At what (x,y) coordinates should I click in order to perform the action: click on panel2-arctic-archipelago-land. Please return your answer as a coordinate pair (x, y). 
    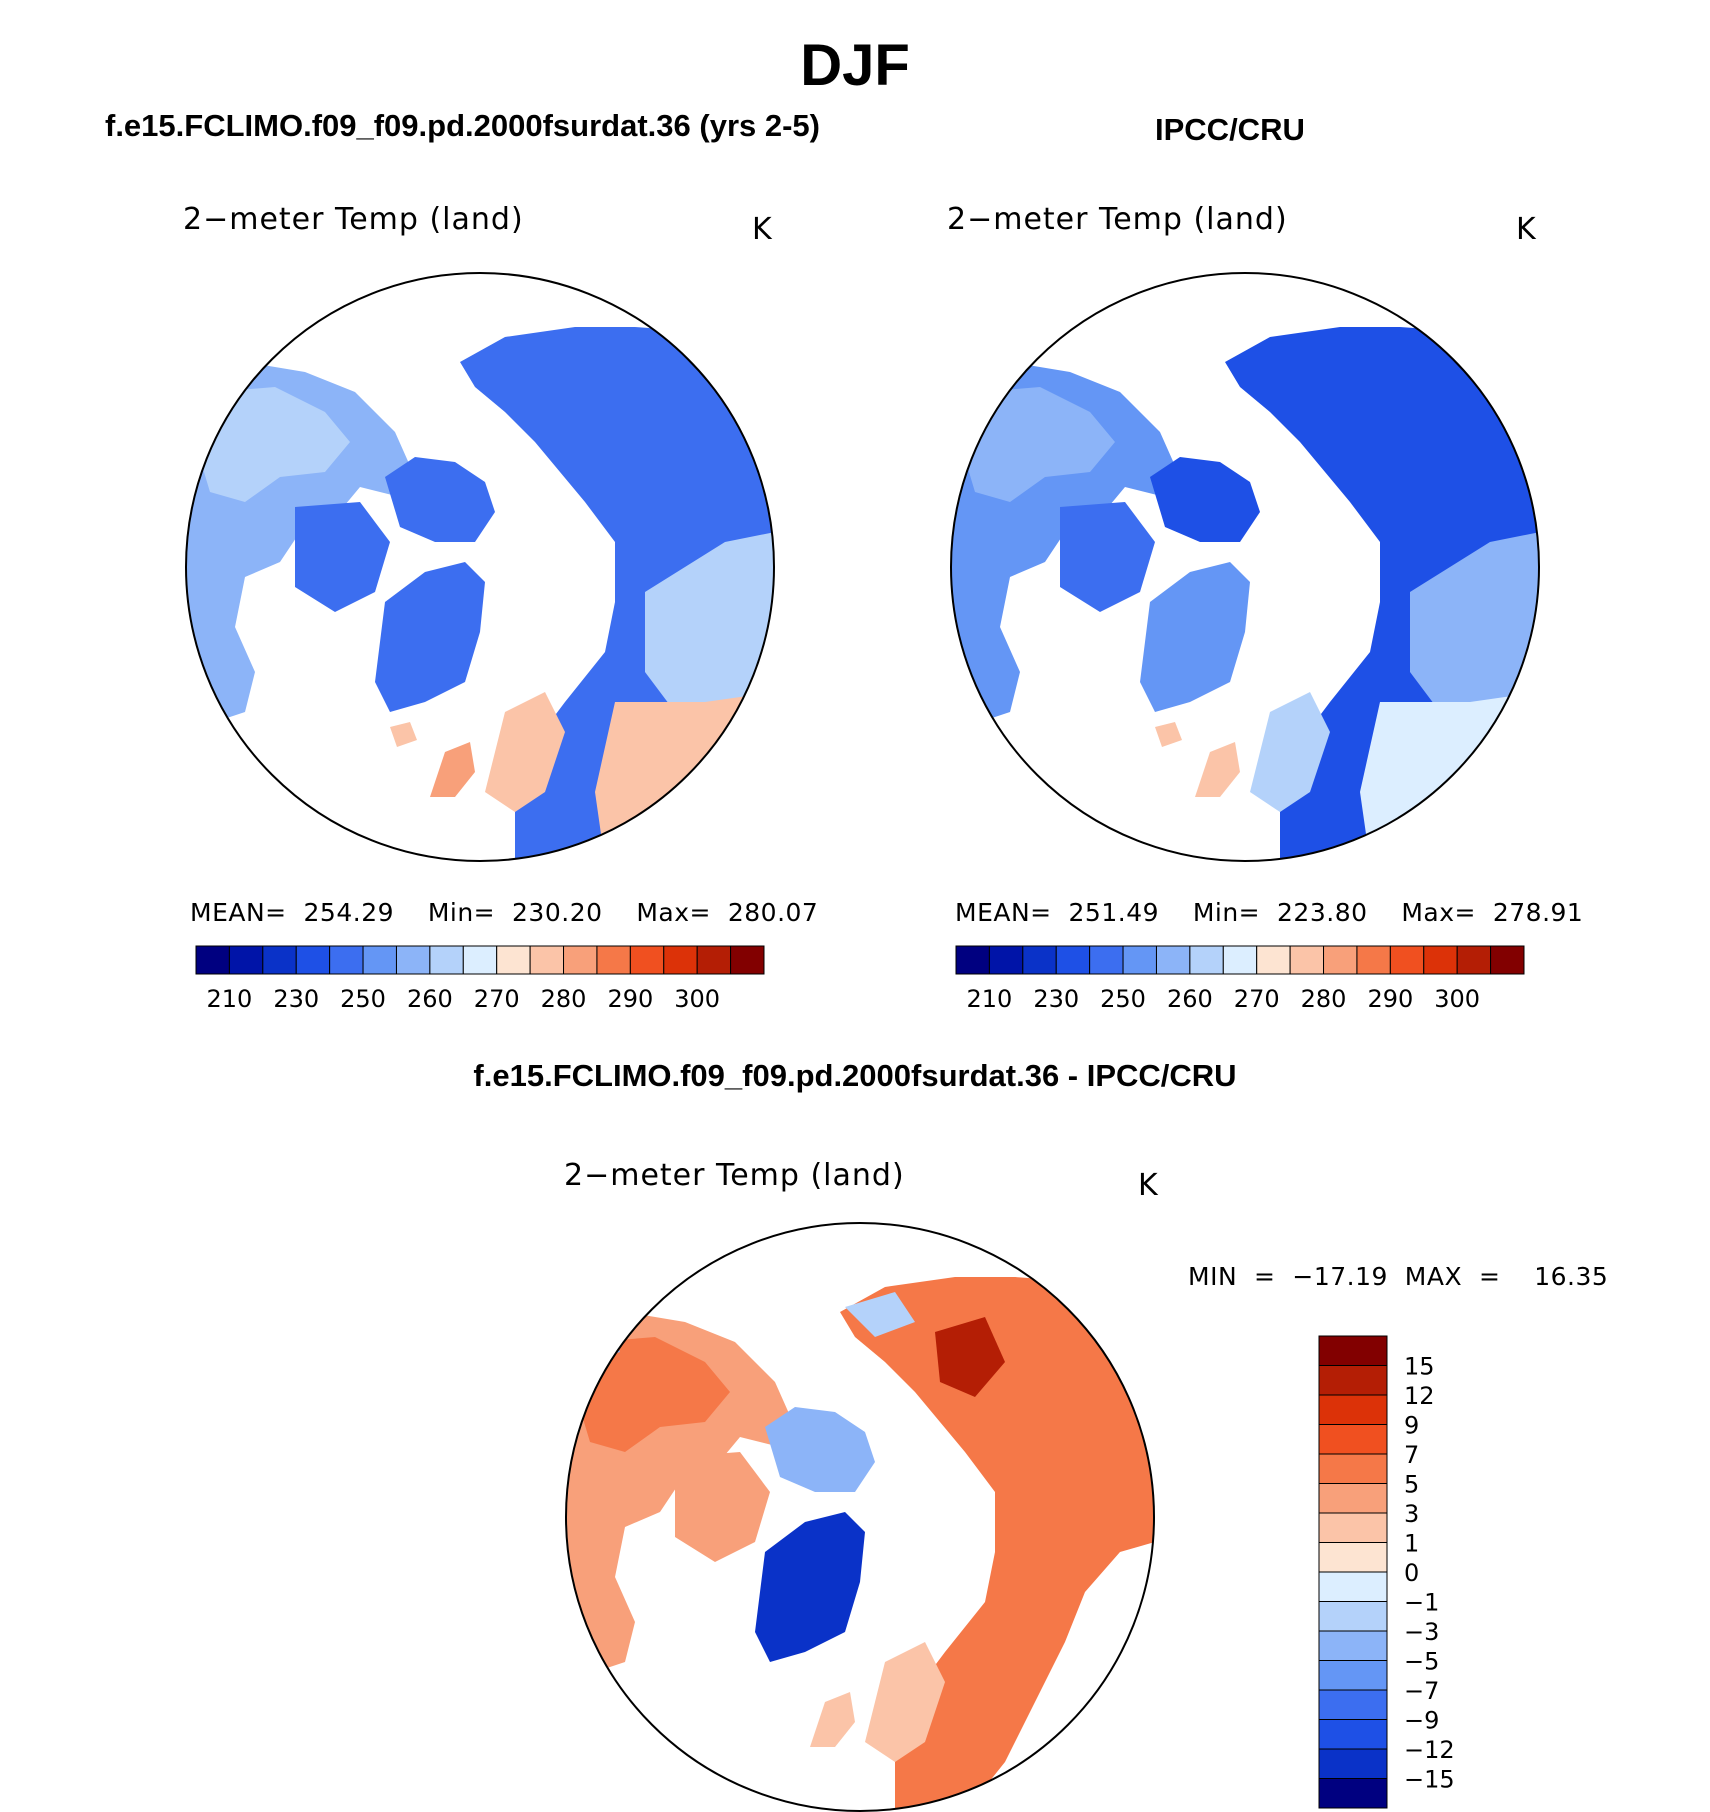
    Looking at the image, I should click on (1205, 499).